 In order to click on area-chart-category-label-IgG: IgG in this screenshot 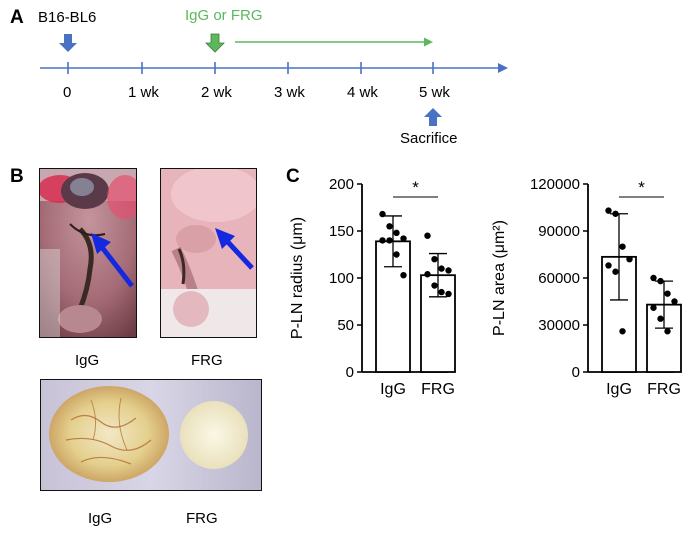, I will do `click(619, 389)`.